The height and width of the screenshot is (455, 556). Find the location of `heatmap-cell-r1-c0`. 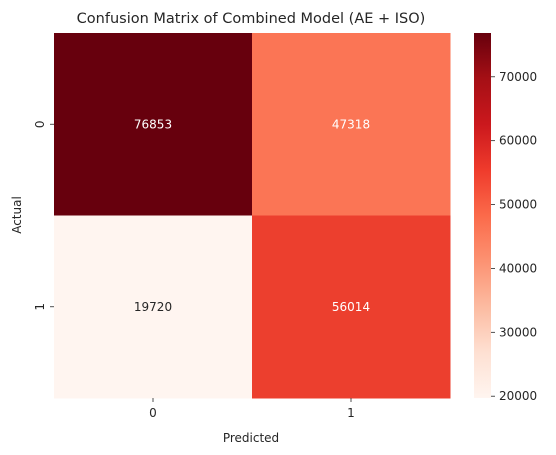

heatmap-cell-r1-c0 is located at coordinates (153, 307).